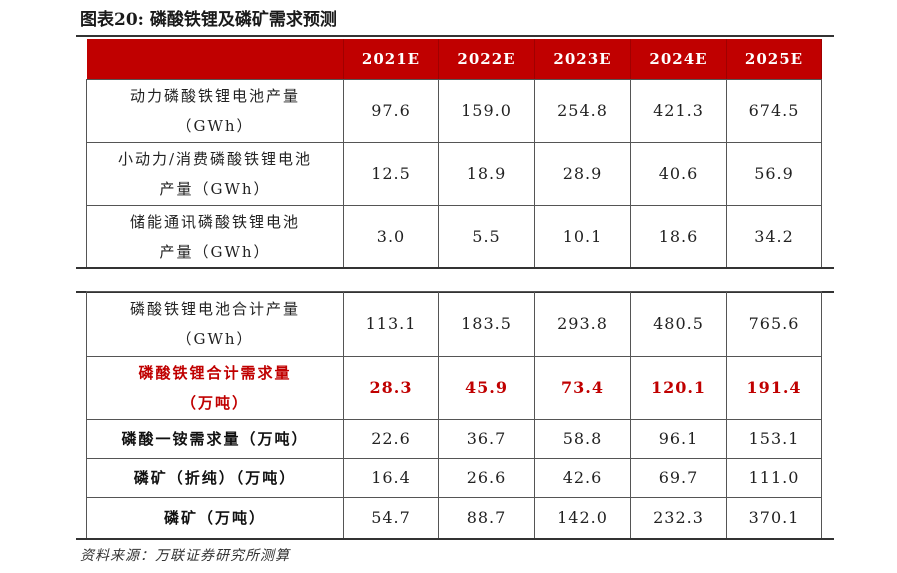 The width and height of the screenshot is (897, 573). Describe the element at coordinates (678, 110) in the screenshot. I see `value-cell: 421.3` at that location.